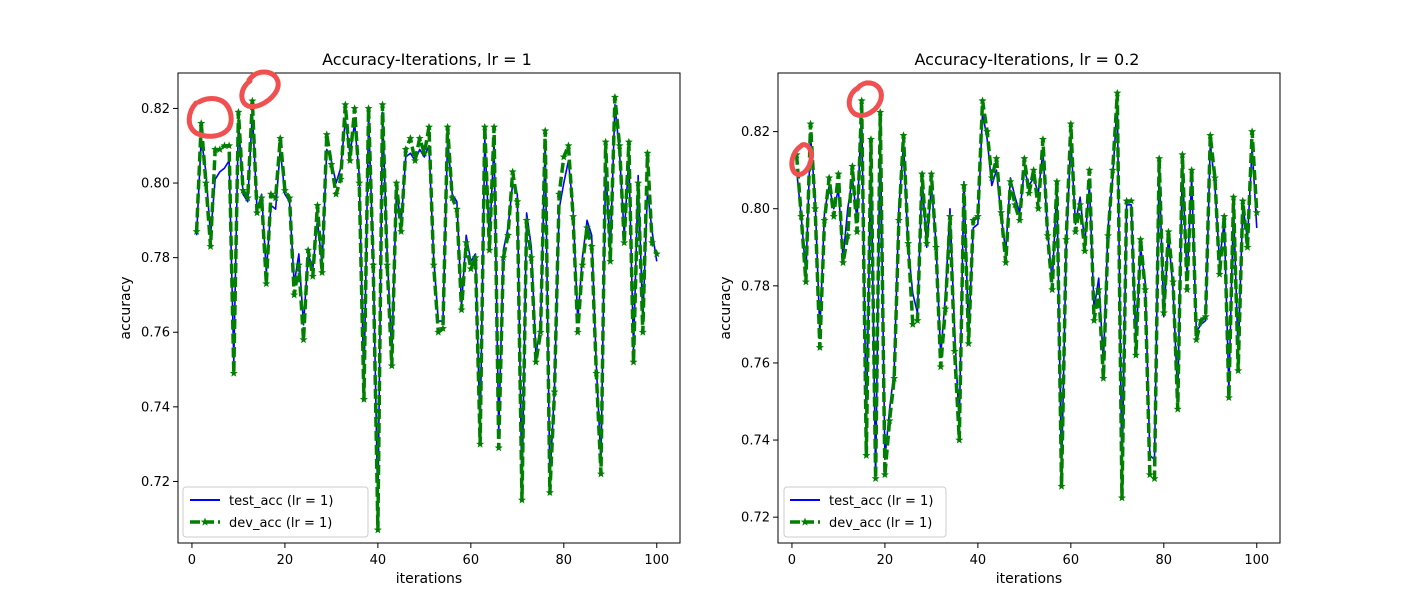 The image size is (1420, 610). Describe the element at coordinates (881, 501) in the screenshot. I see `right-legend-test-label: test_acc (lr = 1)` at that location.